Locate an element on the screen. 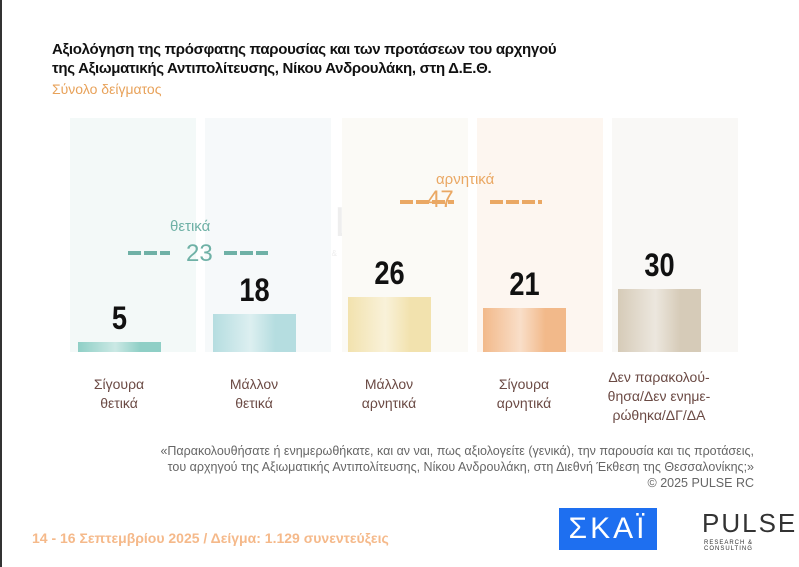 The height and width of the screenshot is (567, 799). chart-subtitle: Σύνολο δείγματος is located at coordinates (107, 89).